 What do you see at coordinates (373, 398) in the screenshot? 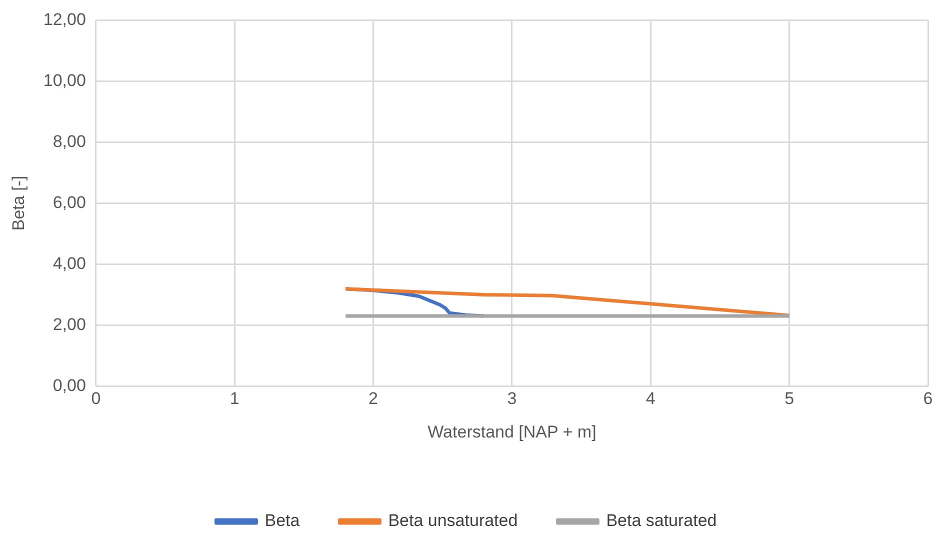
I see `x-tick-label: 2` at bounding box center [373, 398].